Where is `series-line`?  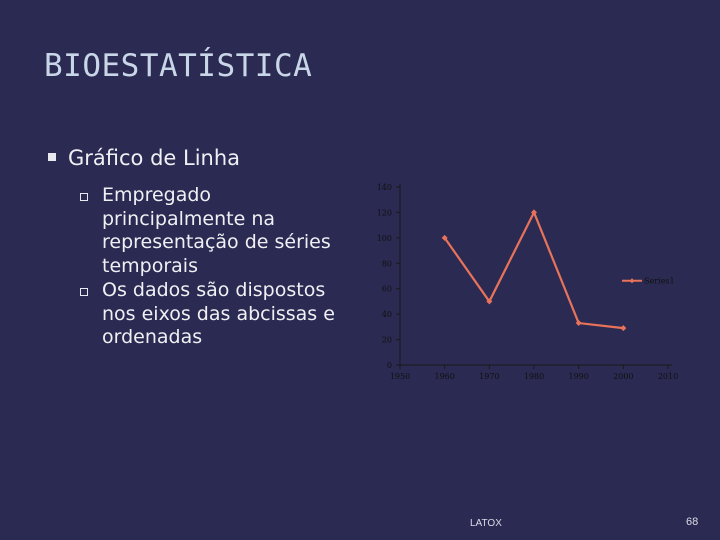 series-line is located at coordinates (533, 269).